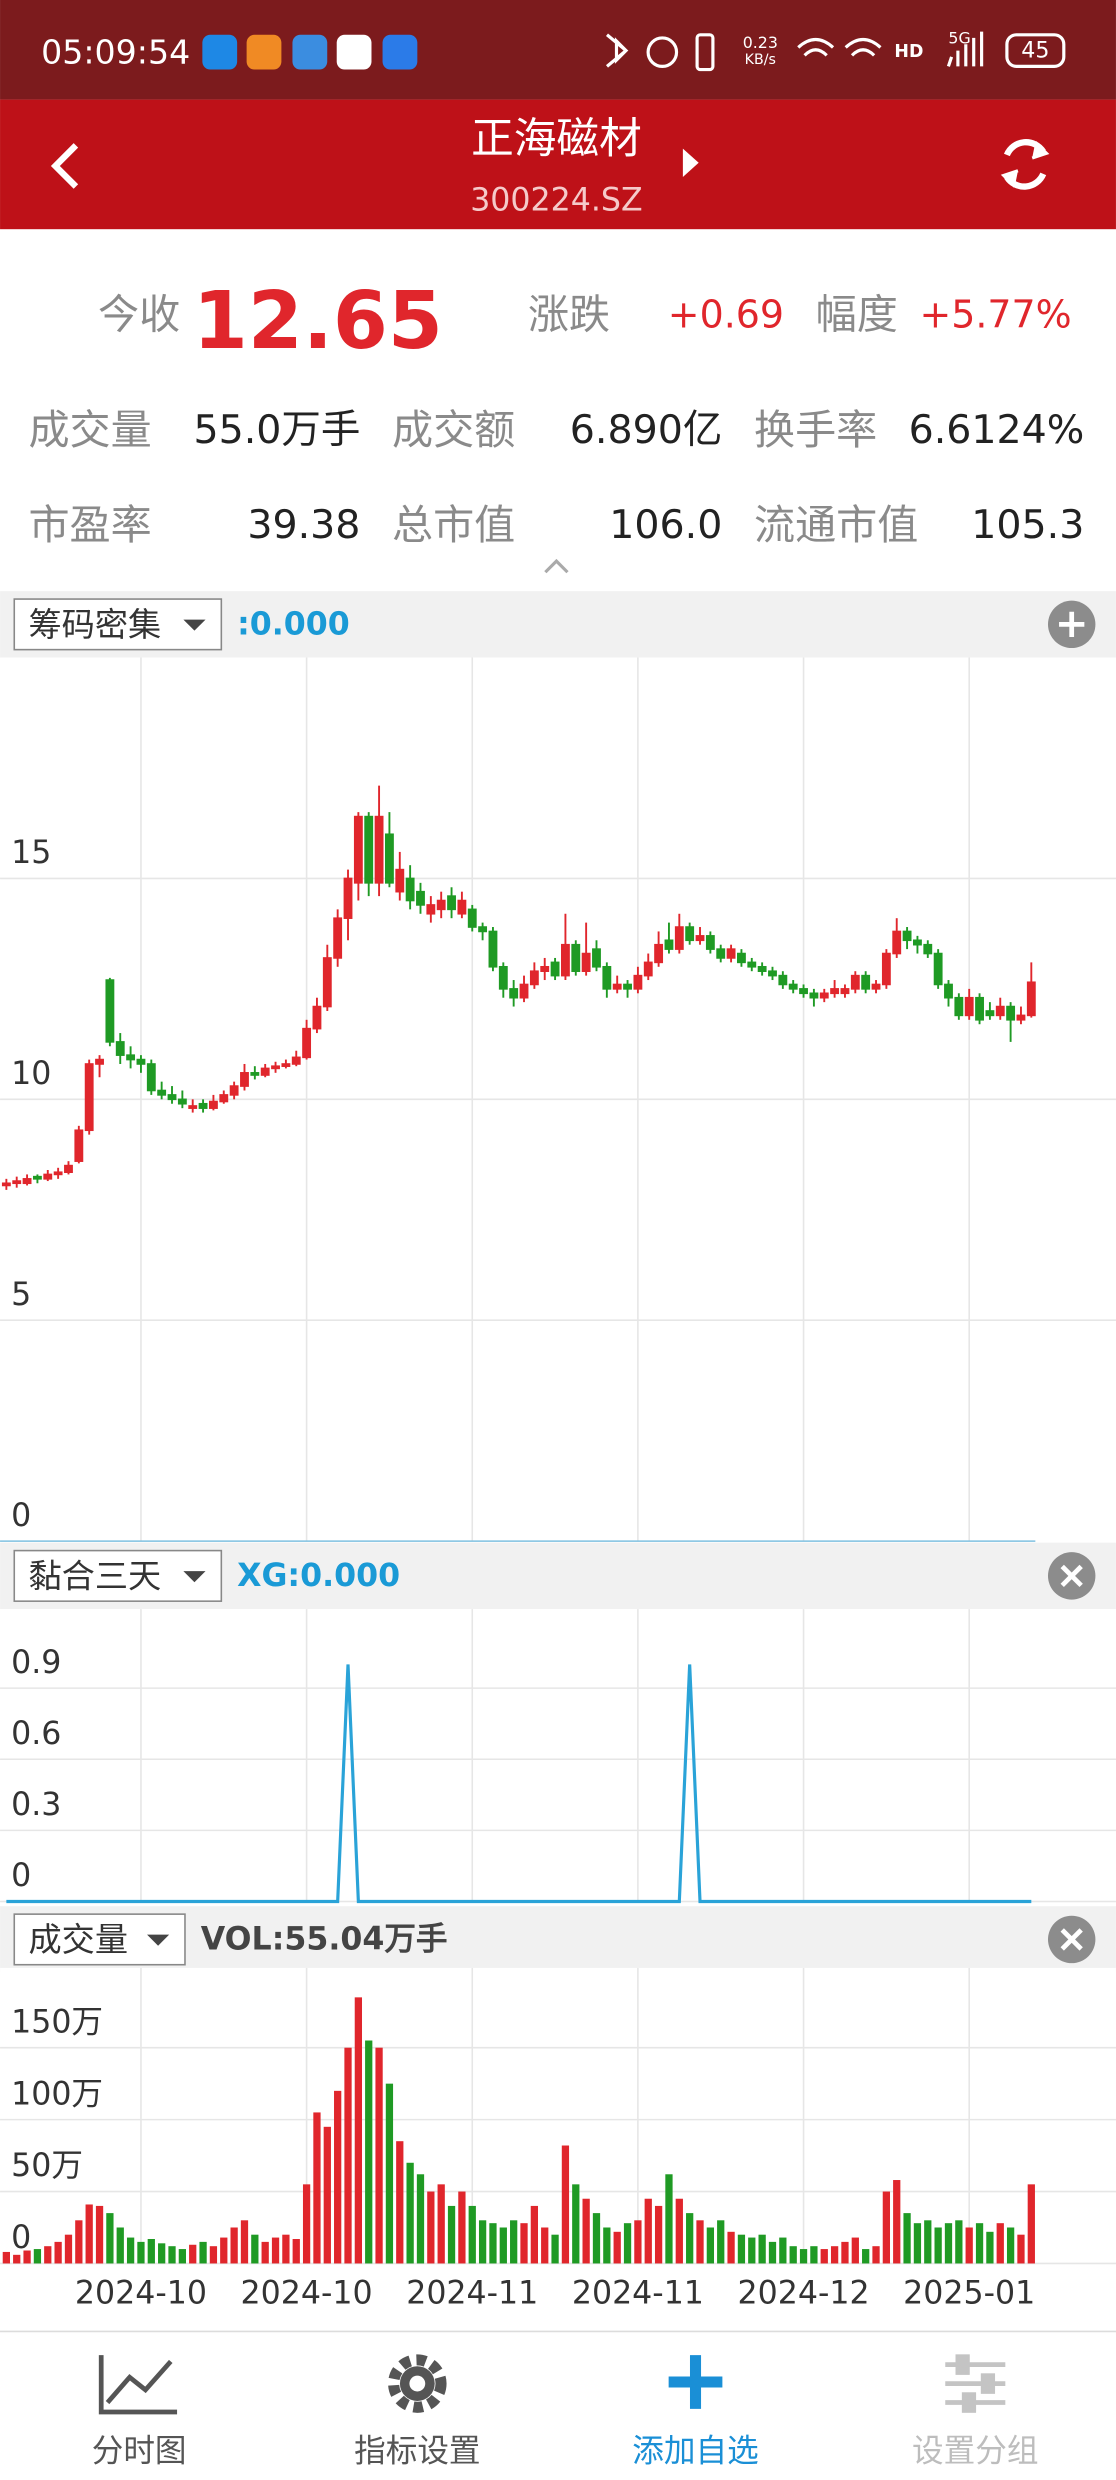  Describe the element at coordinates (569, 315) in the screenshot. I see `change-label: 涨跌` at that location.